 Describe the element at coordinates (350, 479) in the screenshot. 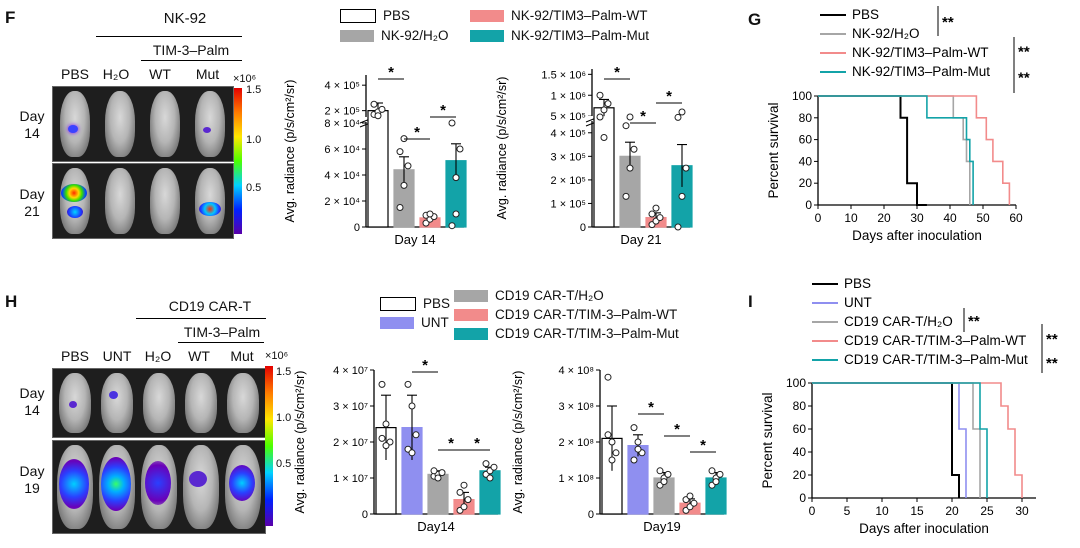

I see `y-tick-label: 1 × 10⁷` at that location.